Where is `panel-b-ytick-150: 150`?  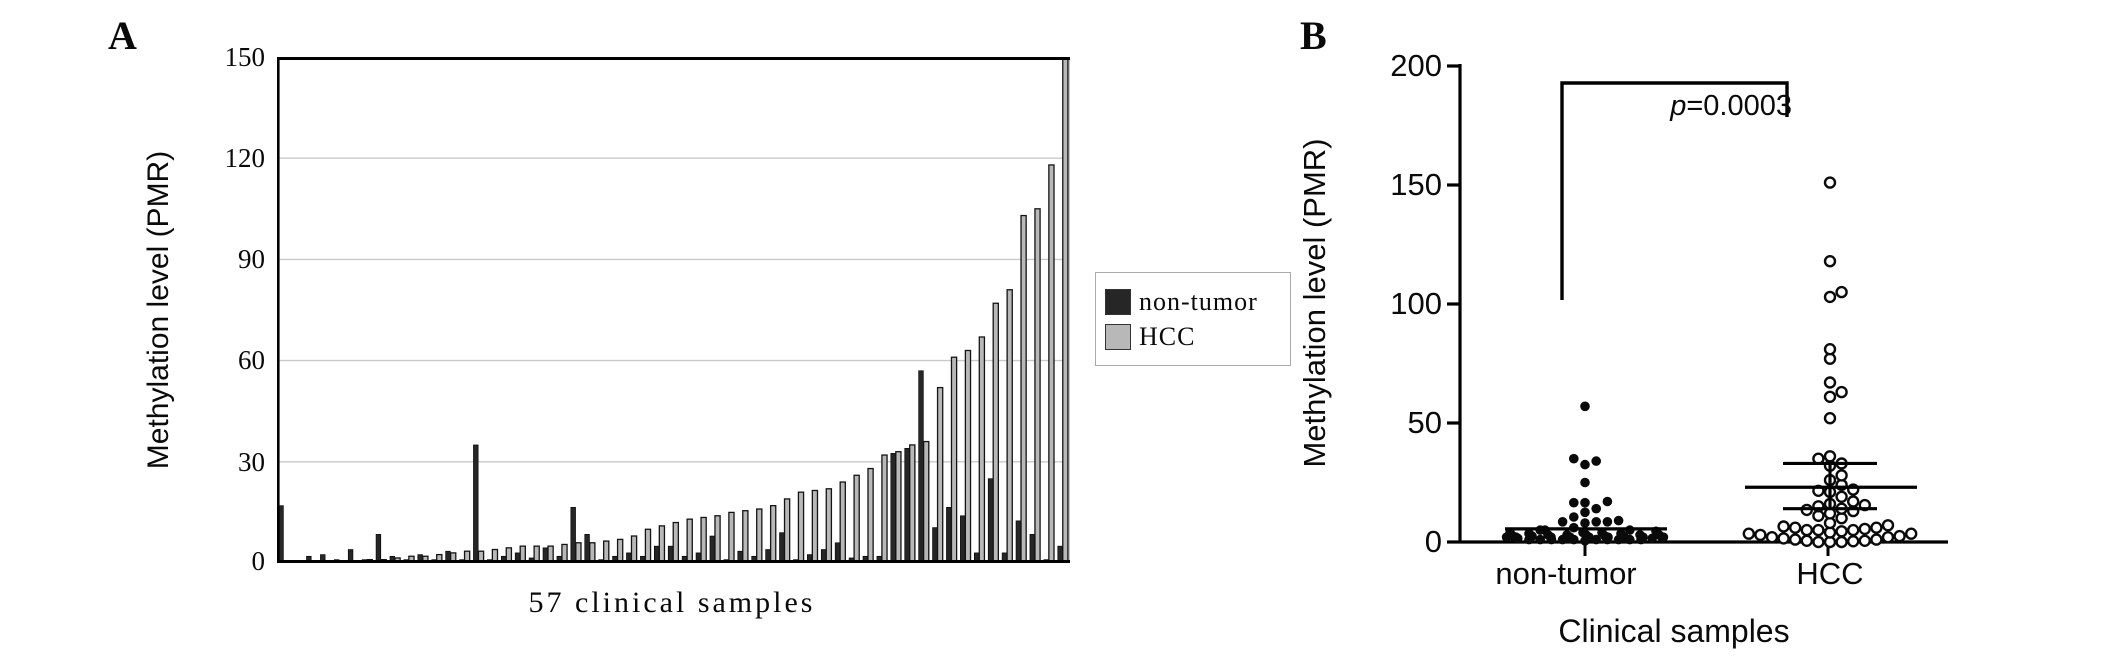
panel-b-ytick-150: 150 is located at coordinates (1416, 184).